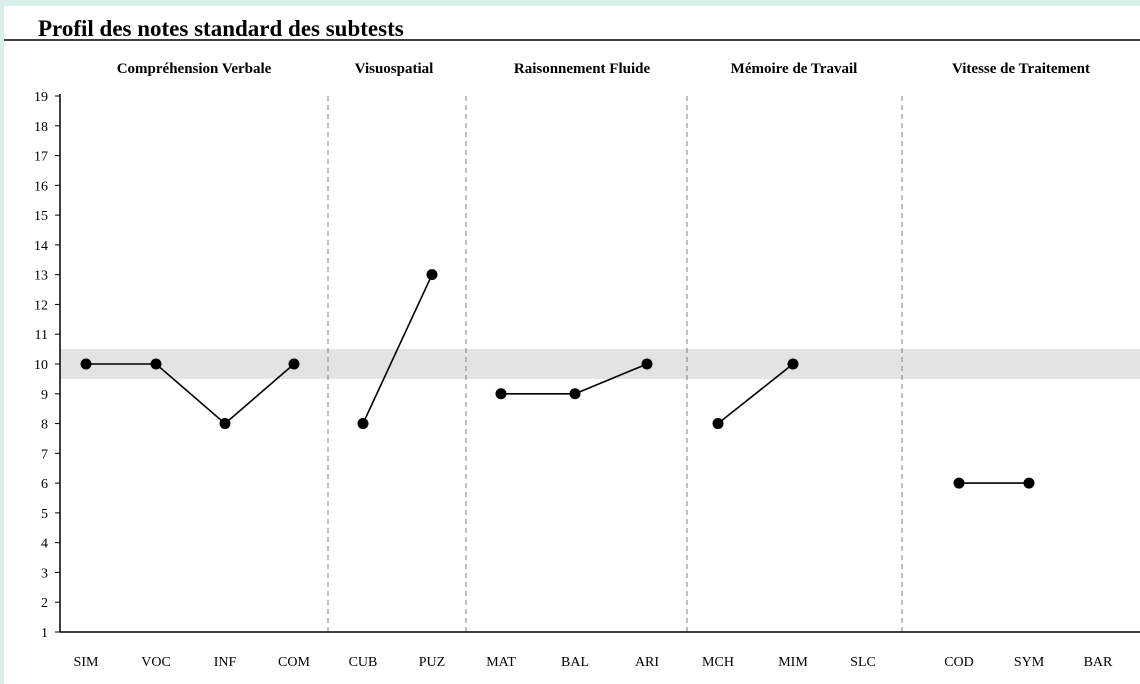 The image size is (1140, 684). What do you see at coordinates (647, 662) in the screenshot?
I see `x-tick-label-ari: ARI` at bounding box center [647, 662].